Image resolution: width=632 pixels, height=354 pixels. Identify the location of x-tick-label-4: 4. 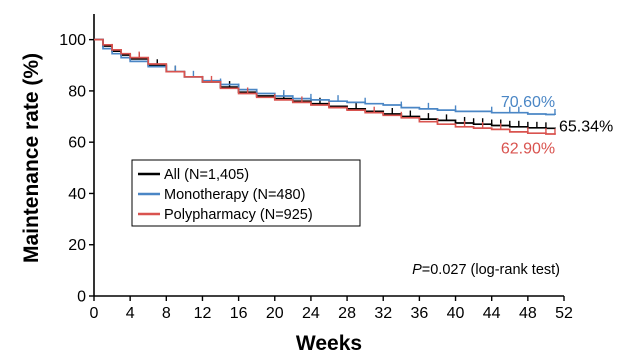
(130, 313).